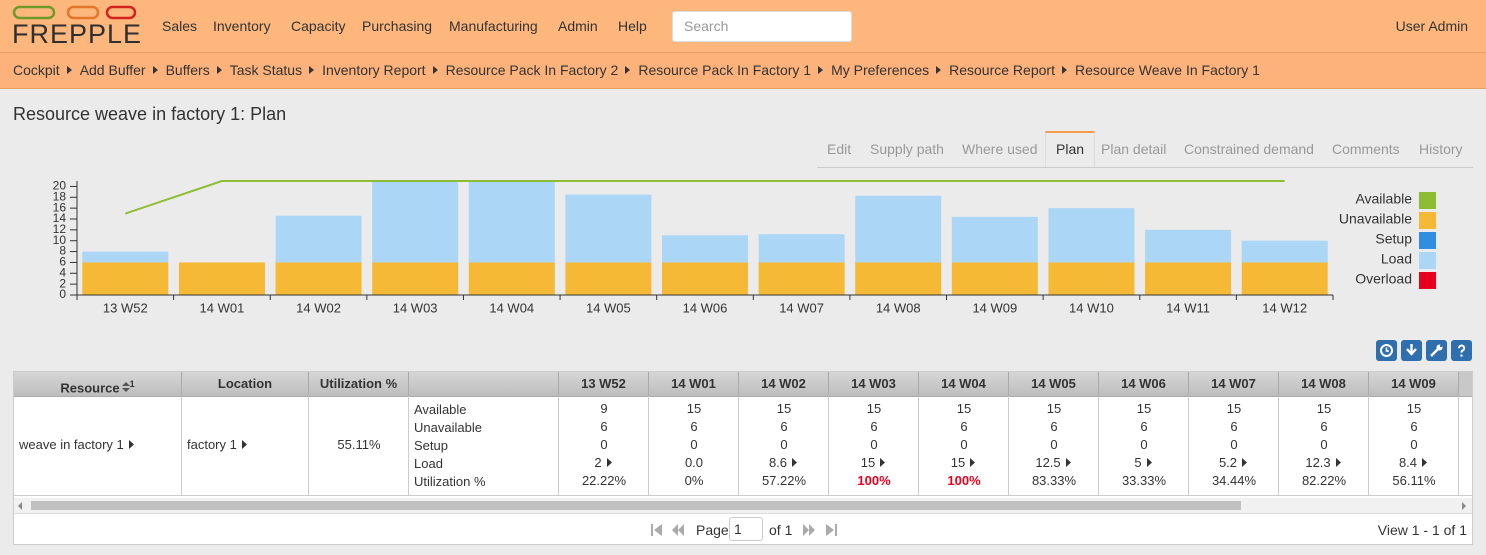 The image size is (1486, 555). What do you see at coordinates (20, 506) in the screenshot?
I see `scroll-left` at bounding box center [20, 506].